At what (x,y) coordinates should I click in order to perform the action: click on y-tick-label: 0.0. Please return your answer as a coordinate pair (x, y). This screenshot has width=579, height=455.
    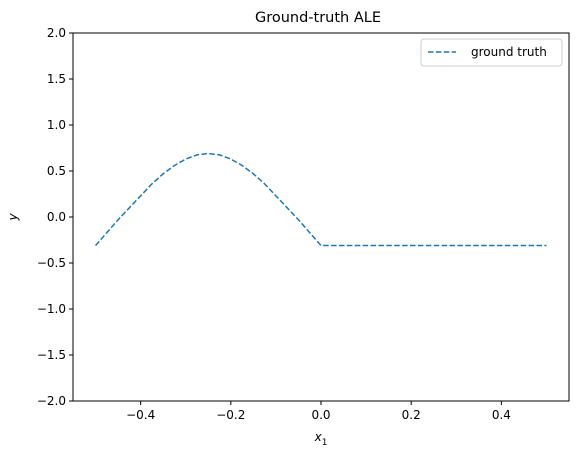
    Looking at the image, I should click on (56, 217).